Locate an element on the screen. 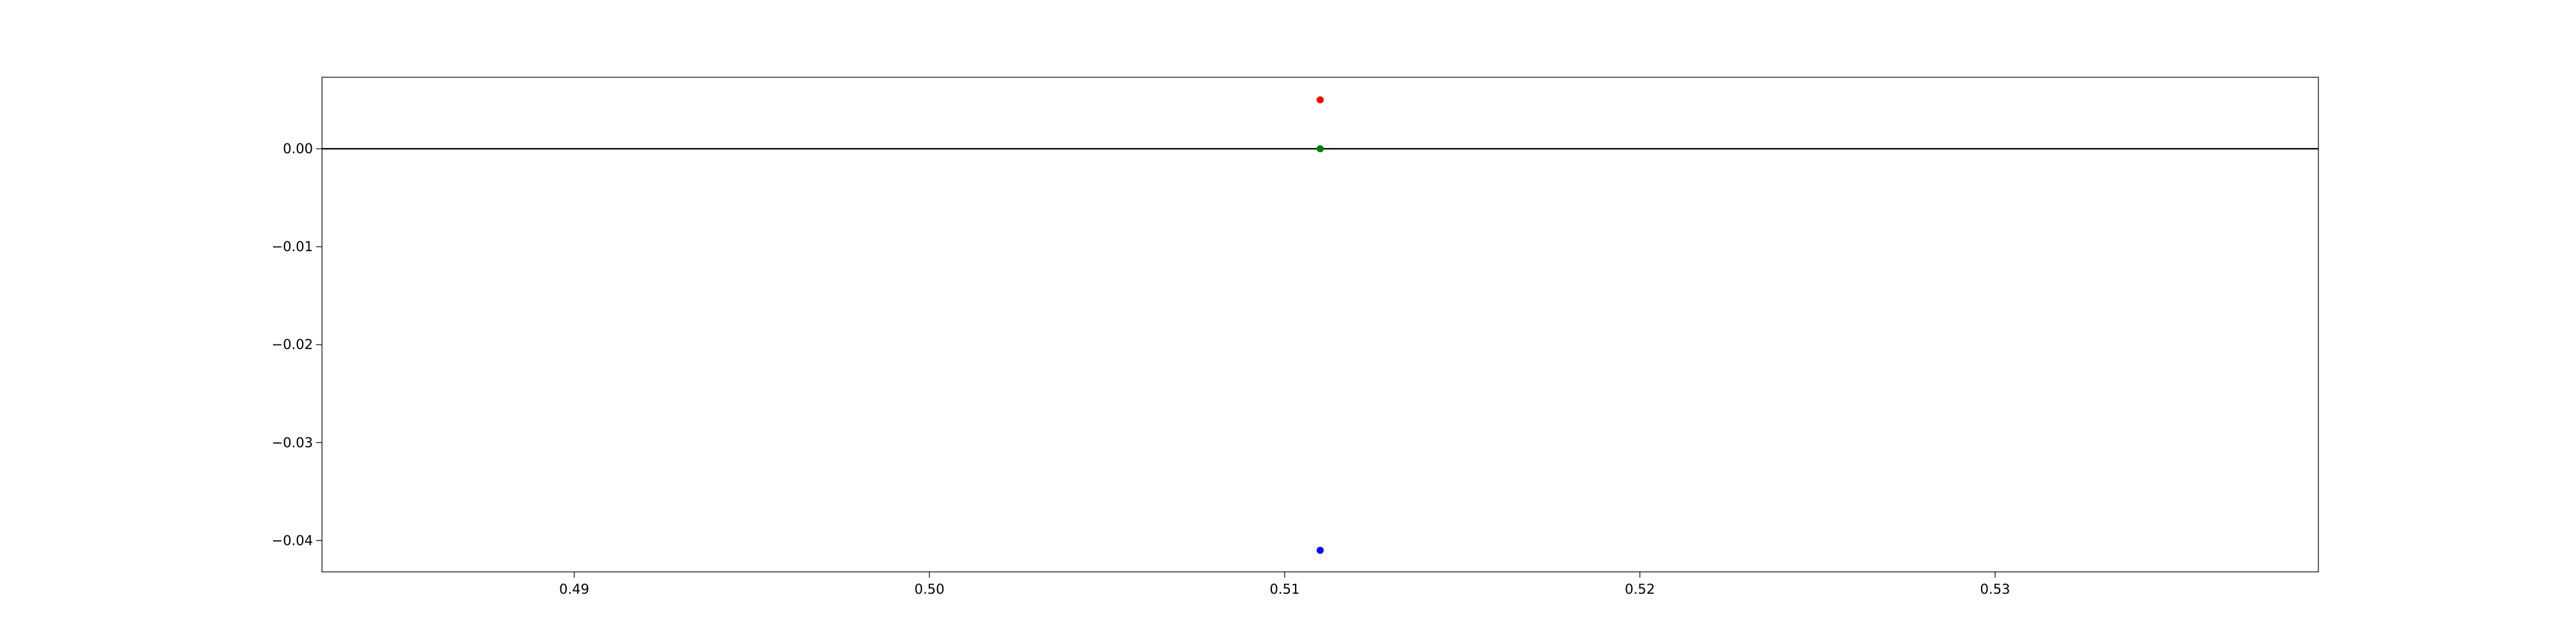 The image size is (2576, 644). y-tick-label: −0.03 is located at coordinates (293, 443).